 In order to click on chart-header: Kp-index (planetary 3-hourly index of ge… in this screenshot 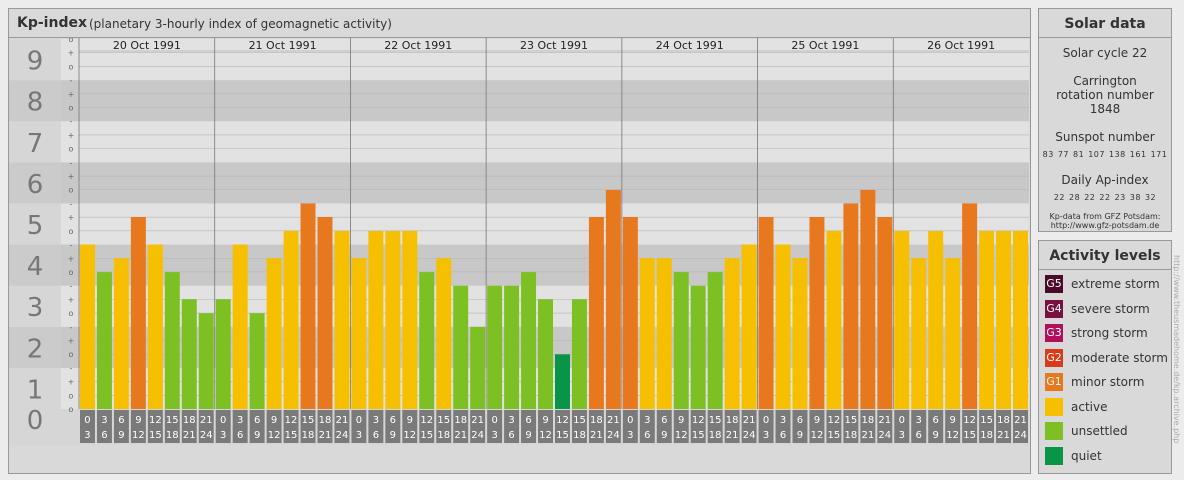, I will do `click(519, 23)`.